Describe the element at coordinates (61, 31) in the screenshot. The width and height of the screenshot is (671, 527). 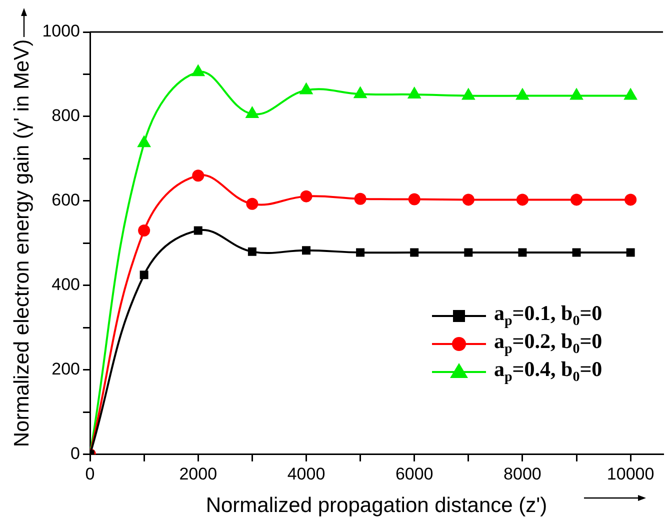
I see `y-tick-label: 1000` at that location.